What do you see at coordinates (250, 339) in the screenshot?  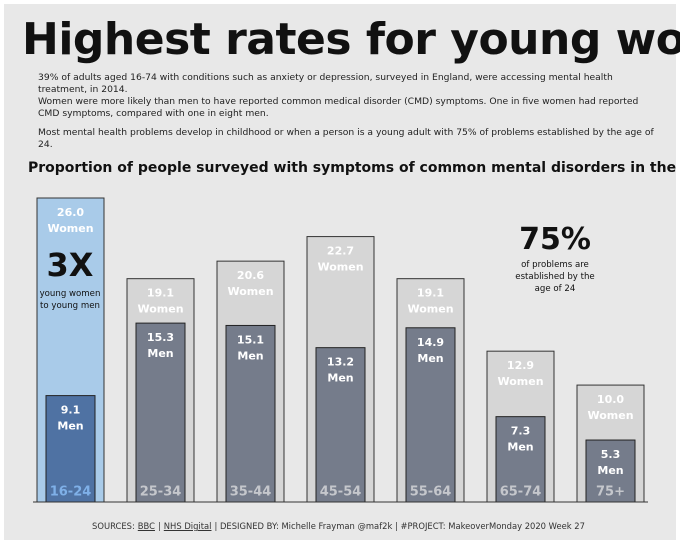 I see `value-label: 15.1` at bounding box center [250, 339].